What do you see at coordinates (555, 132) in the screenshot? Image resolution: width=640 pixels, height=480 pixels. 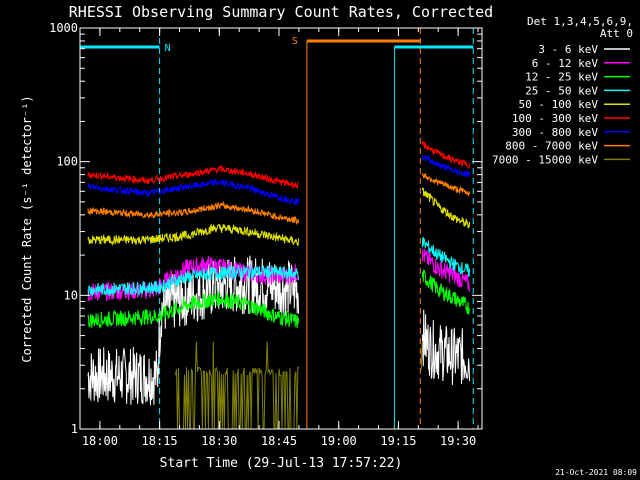 I see `legend-entry-label: 300 - 800 keV` at bounding box center [555, 132].